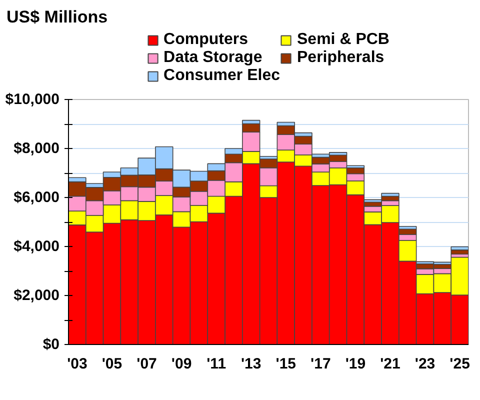 The height and width of the screenshot is (400, 480). What do you see at coordinates (77, 364) in the screenshot?
I see `x-tick-label: '03` at bounding box center [77, 364].